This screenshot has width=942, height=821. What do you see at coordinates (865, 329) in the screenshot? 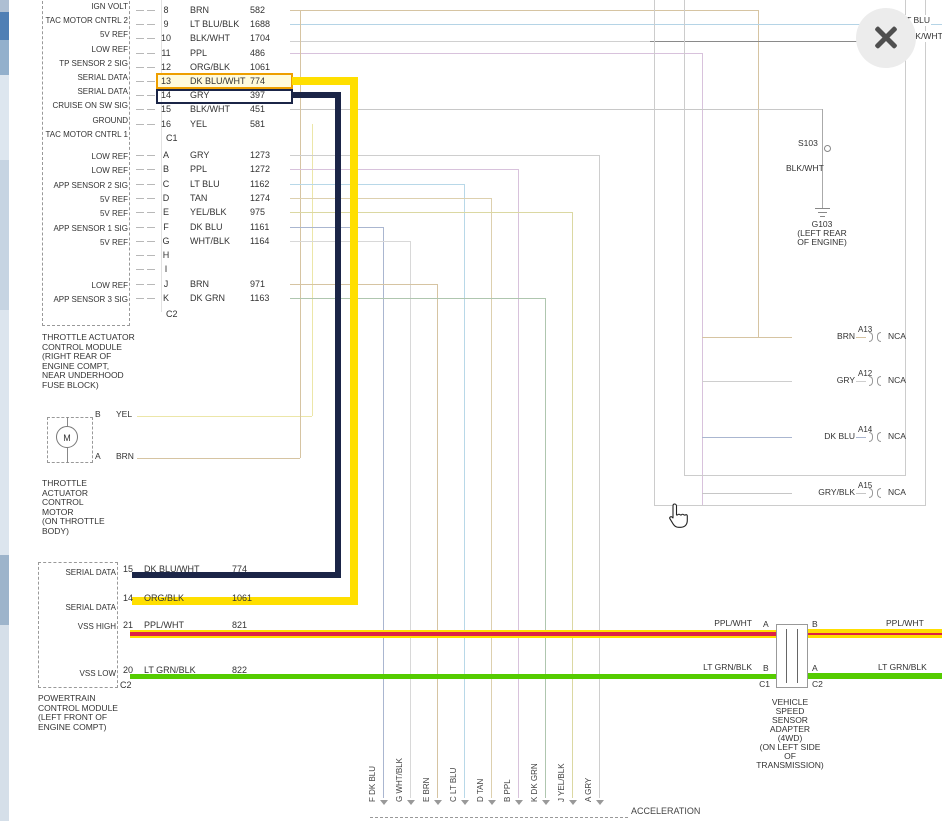
I see `terminal-id: A13` at bounding box center [865, 329].